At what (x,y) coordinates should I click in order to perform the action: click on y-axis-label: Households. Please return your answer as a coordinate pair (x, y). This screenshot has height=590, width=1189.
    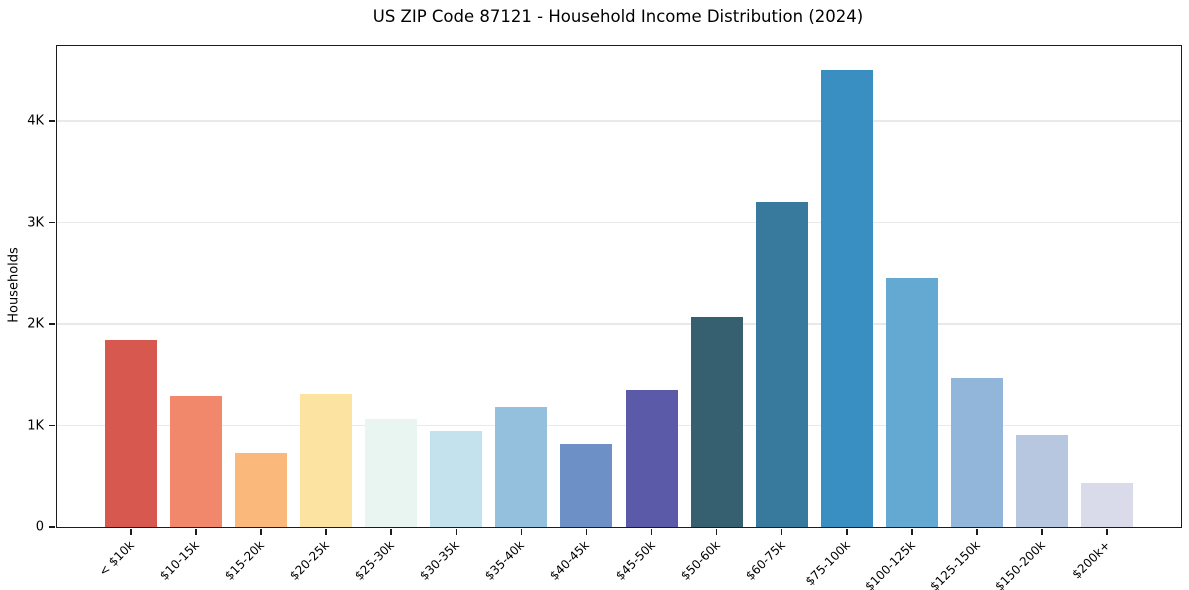
    Looking at the image, I should click on (14, 285).